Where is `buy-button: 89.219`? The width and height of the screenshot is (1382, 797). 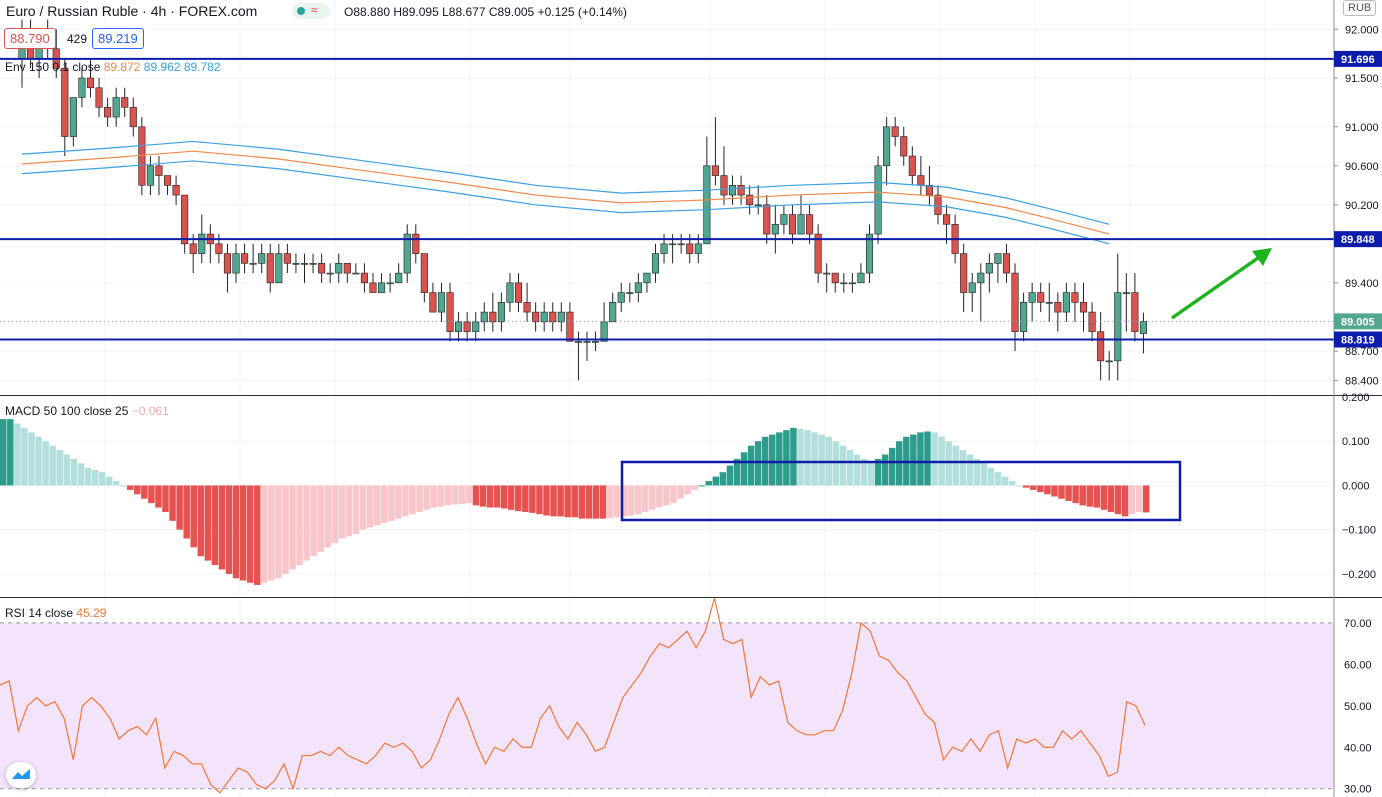
buy-button: 89.219 is located at coordinates (118, 38).